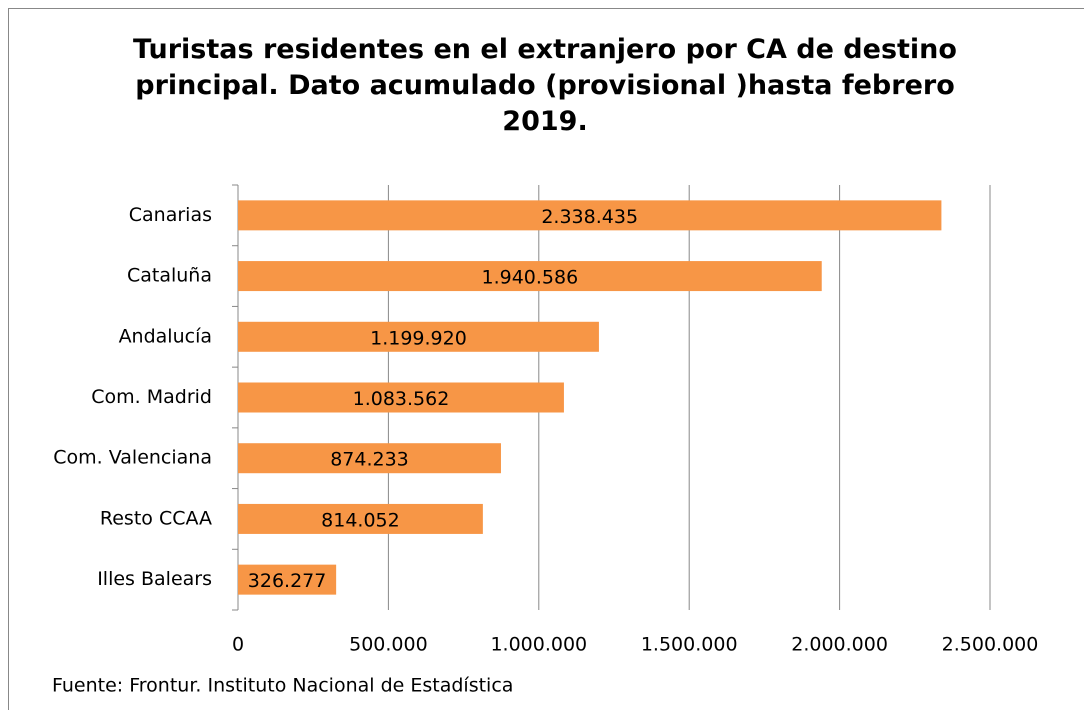  I want to click on y-tick-label: Illes Balears, so click(154, 579).